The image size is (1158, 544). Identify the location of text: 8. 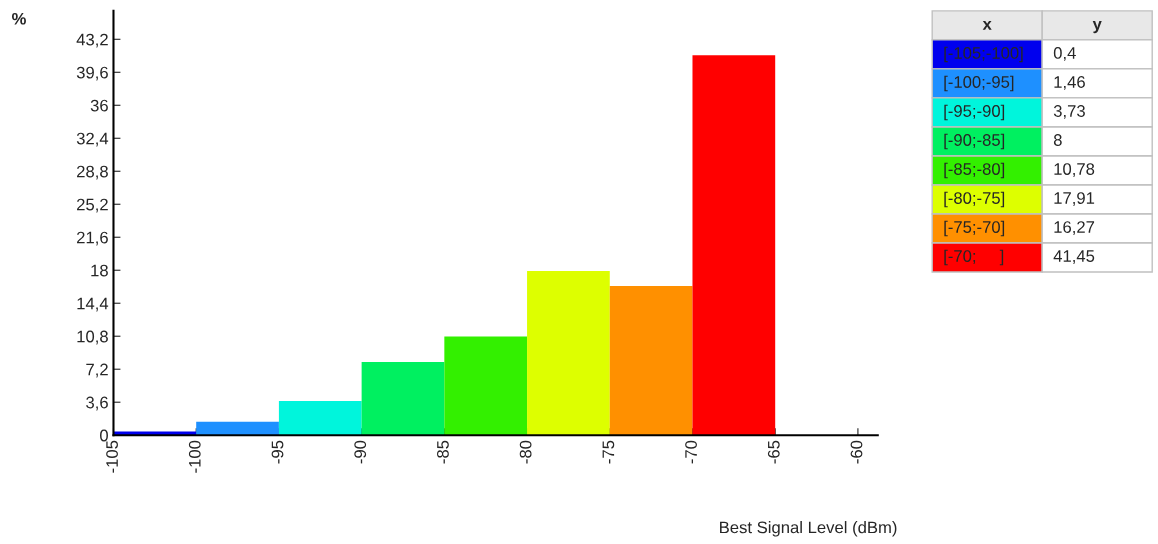
(1057, 140).